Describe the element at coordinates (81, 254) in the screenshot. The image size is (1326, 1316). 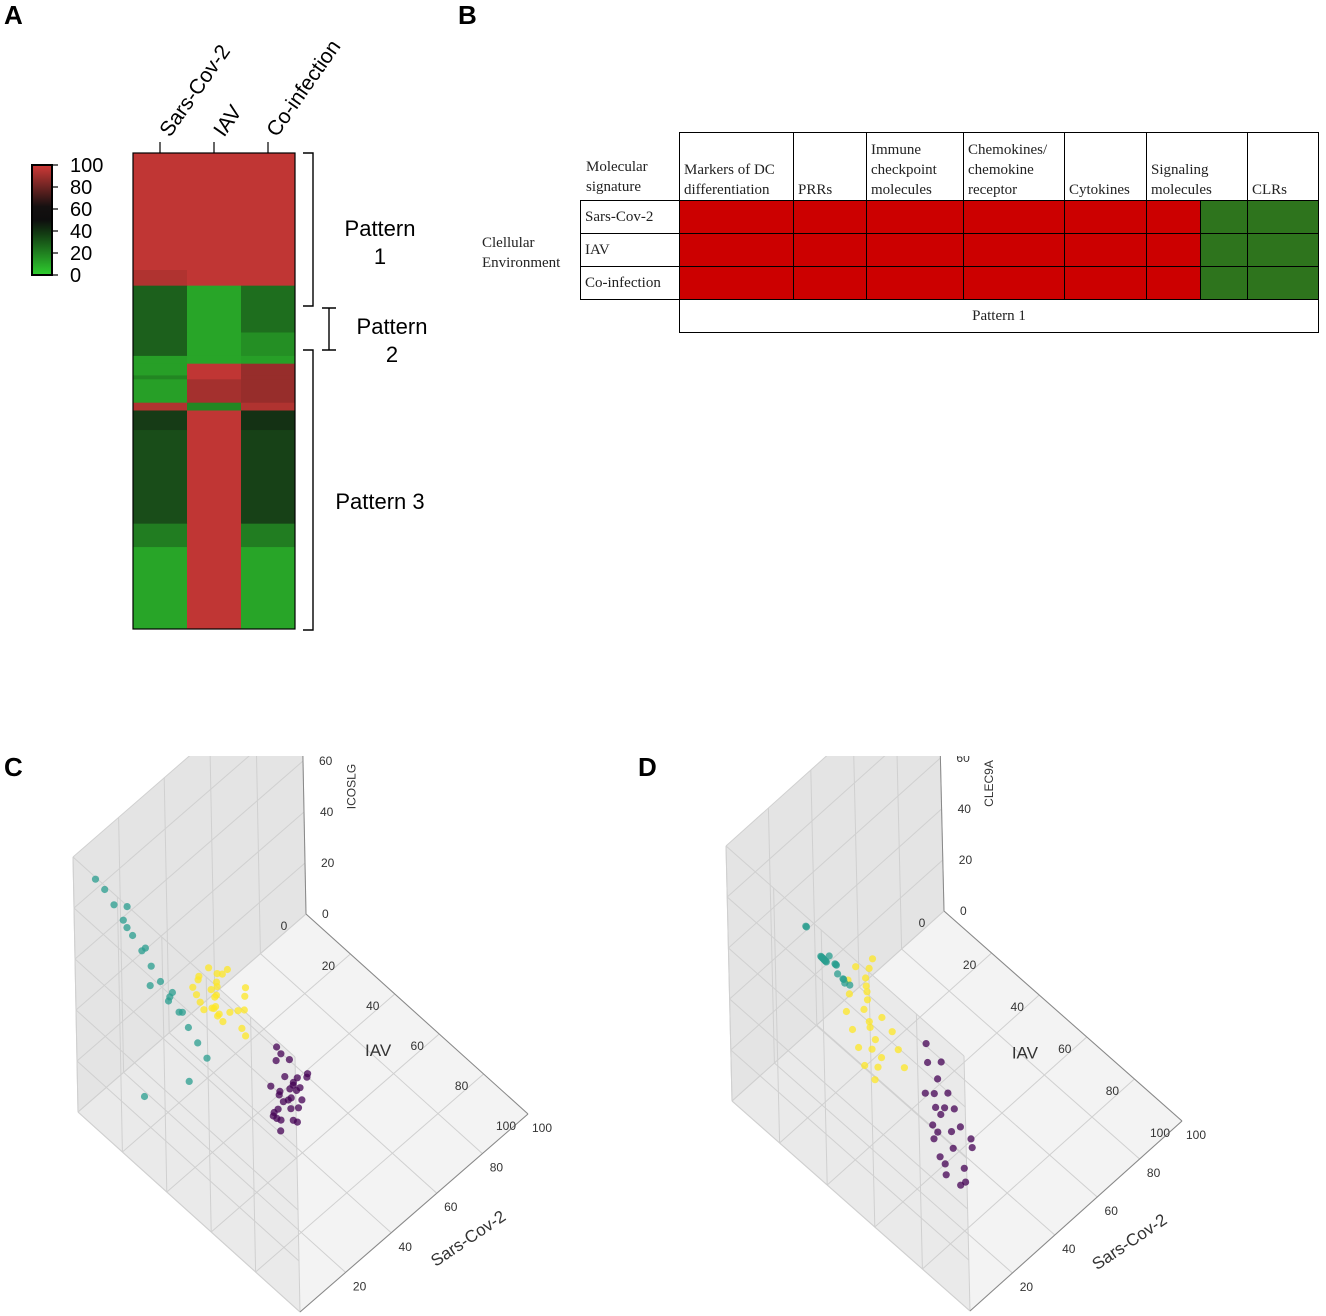
I see `colorbar-tick-label: 20` at that location.